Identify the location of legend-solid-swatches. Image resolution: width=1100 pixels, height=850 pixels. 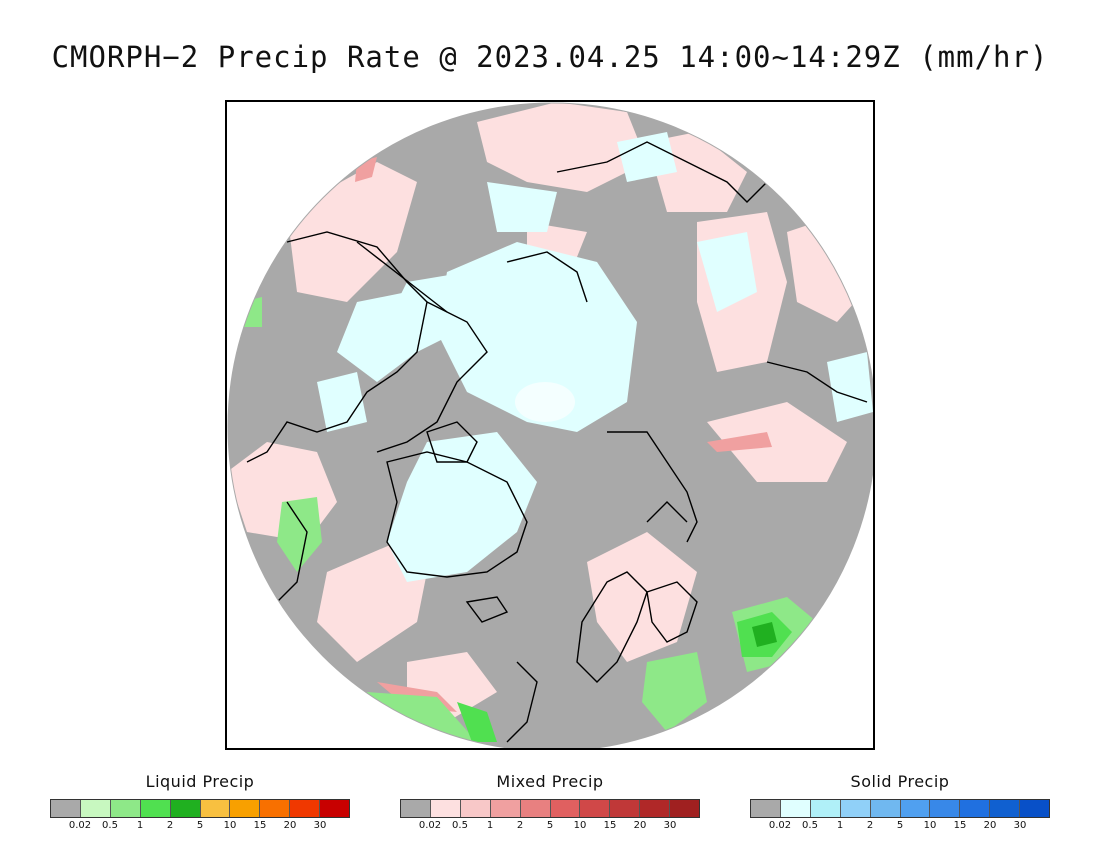
(900, 808).